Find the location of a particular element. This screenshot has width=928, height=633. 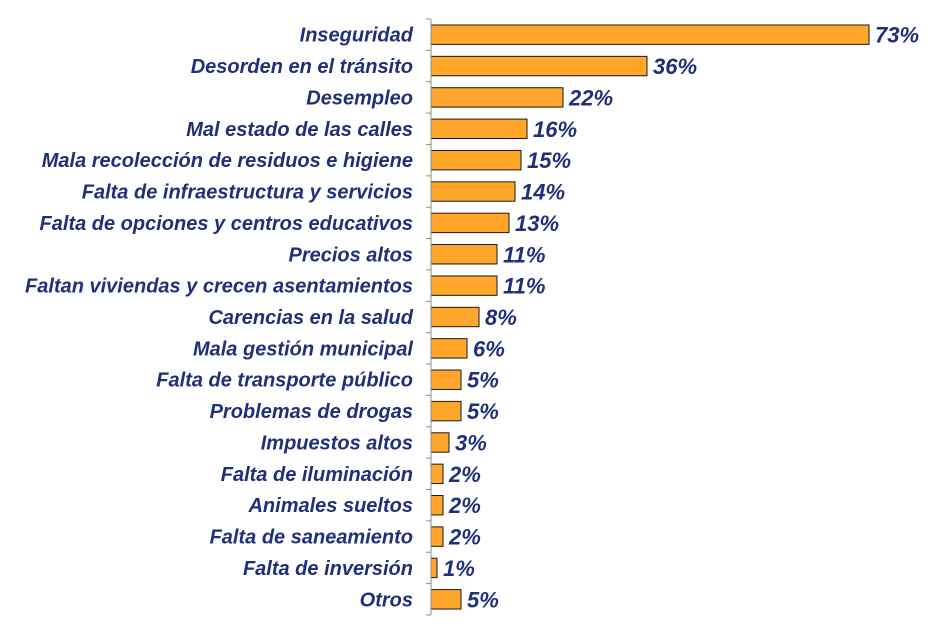

category-label: Mala recolección de residuos e higiene is located at coordinates (227, 161).